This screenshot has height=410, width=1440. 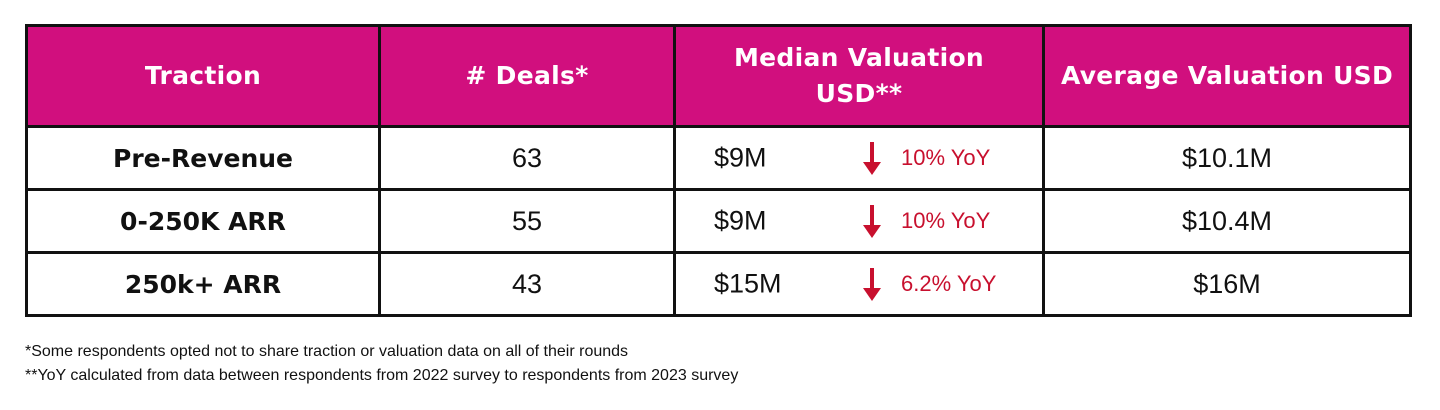 What do you see at coordinates (203, 221) in the screenshot?
I see `traction-cell: 0-250K ARR` at bounding box center [203, 221].